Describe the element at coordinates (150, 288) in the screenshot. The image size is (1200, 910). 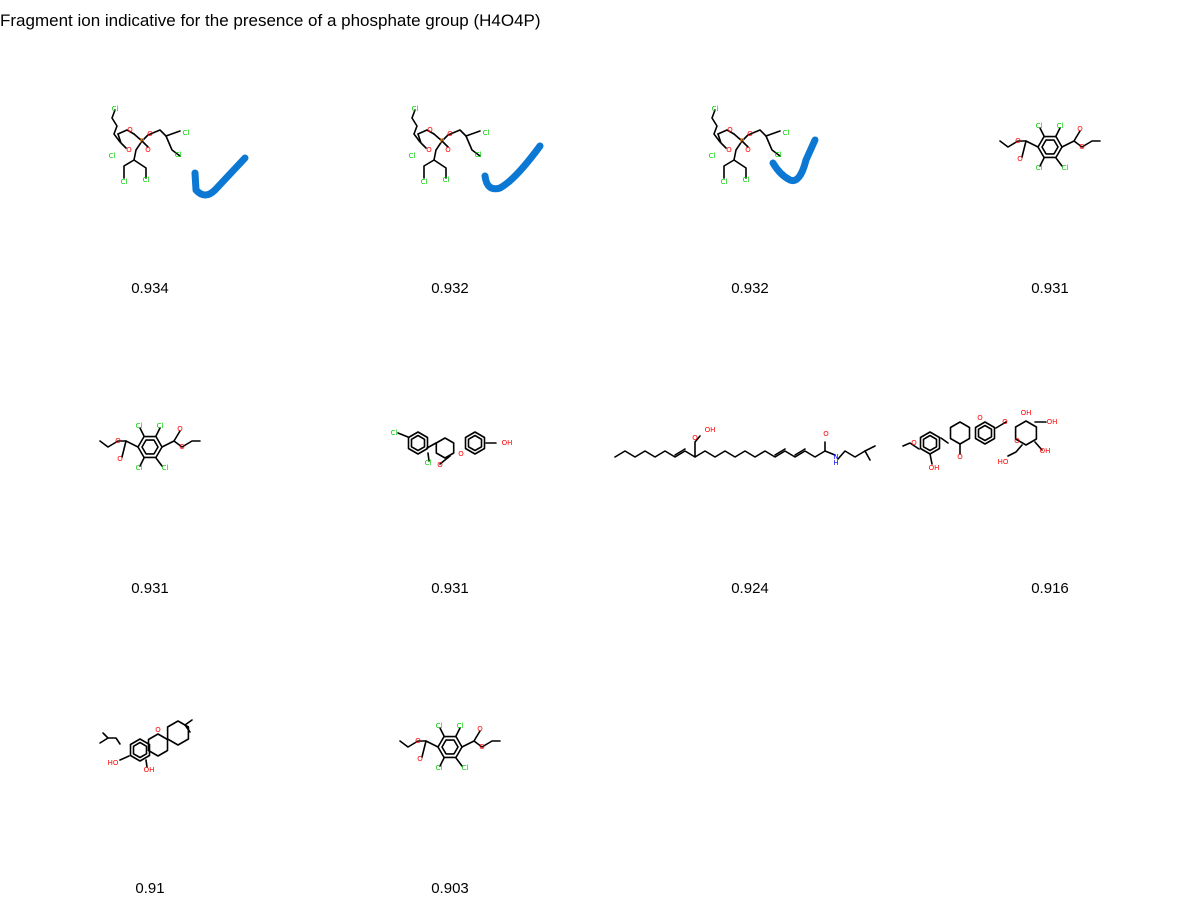
I see `similarity-score: 0.934` at that location.